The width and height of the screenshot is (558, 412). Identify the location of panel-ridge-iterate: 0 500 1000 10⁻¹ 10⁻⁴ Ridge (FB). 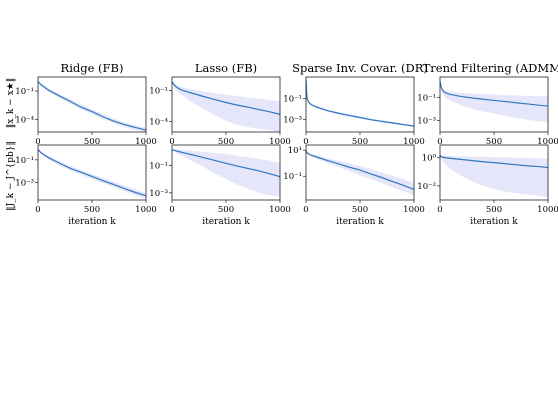
(86, 104).